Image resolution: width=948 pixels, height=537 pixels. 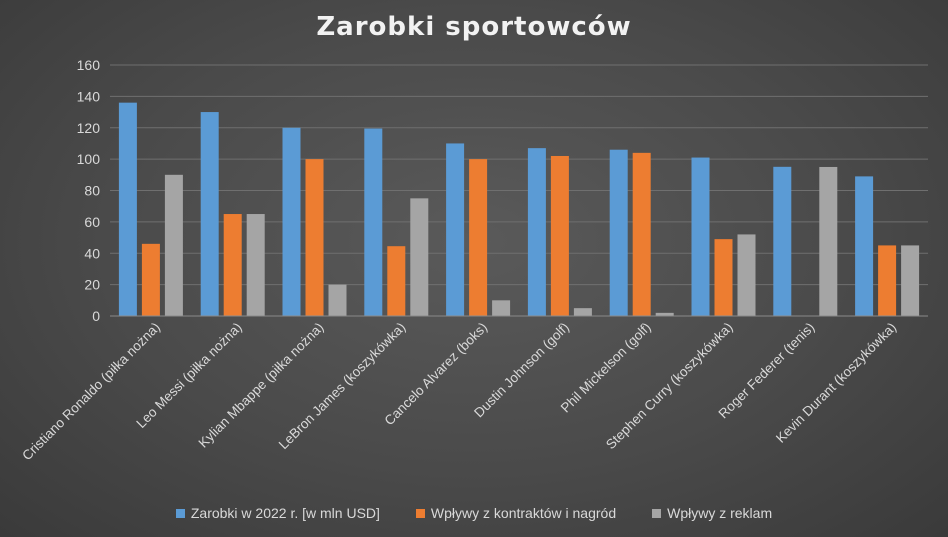 What do you see at coordinates (89, 128) in the screenshot?
I see `y-tick-label: 120` at bounding box center [89, 128].